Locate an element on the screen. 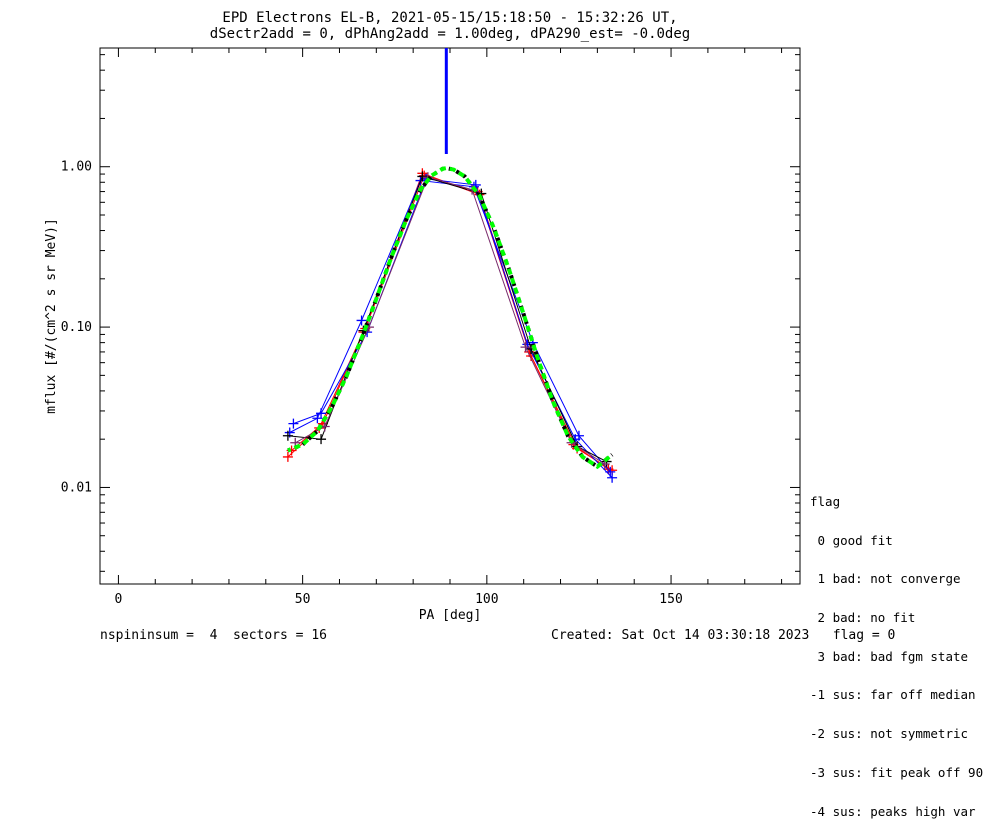 This screenshot has width=1000, height=831. x-tick-label: 50 is located at coordinates (303, 599).